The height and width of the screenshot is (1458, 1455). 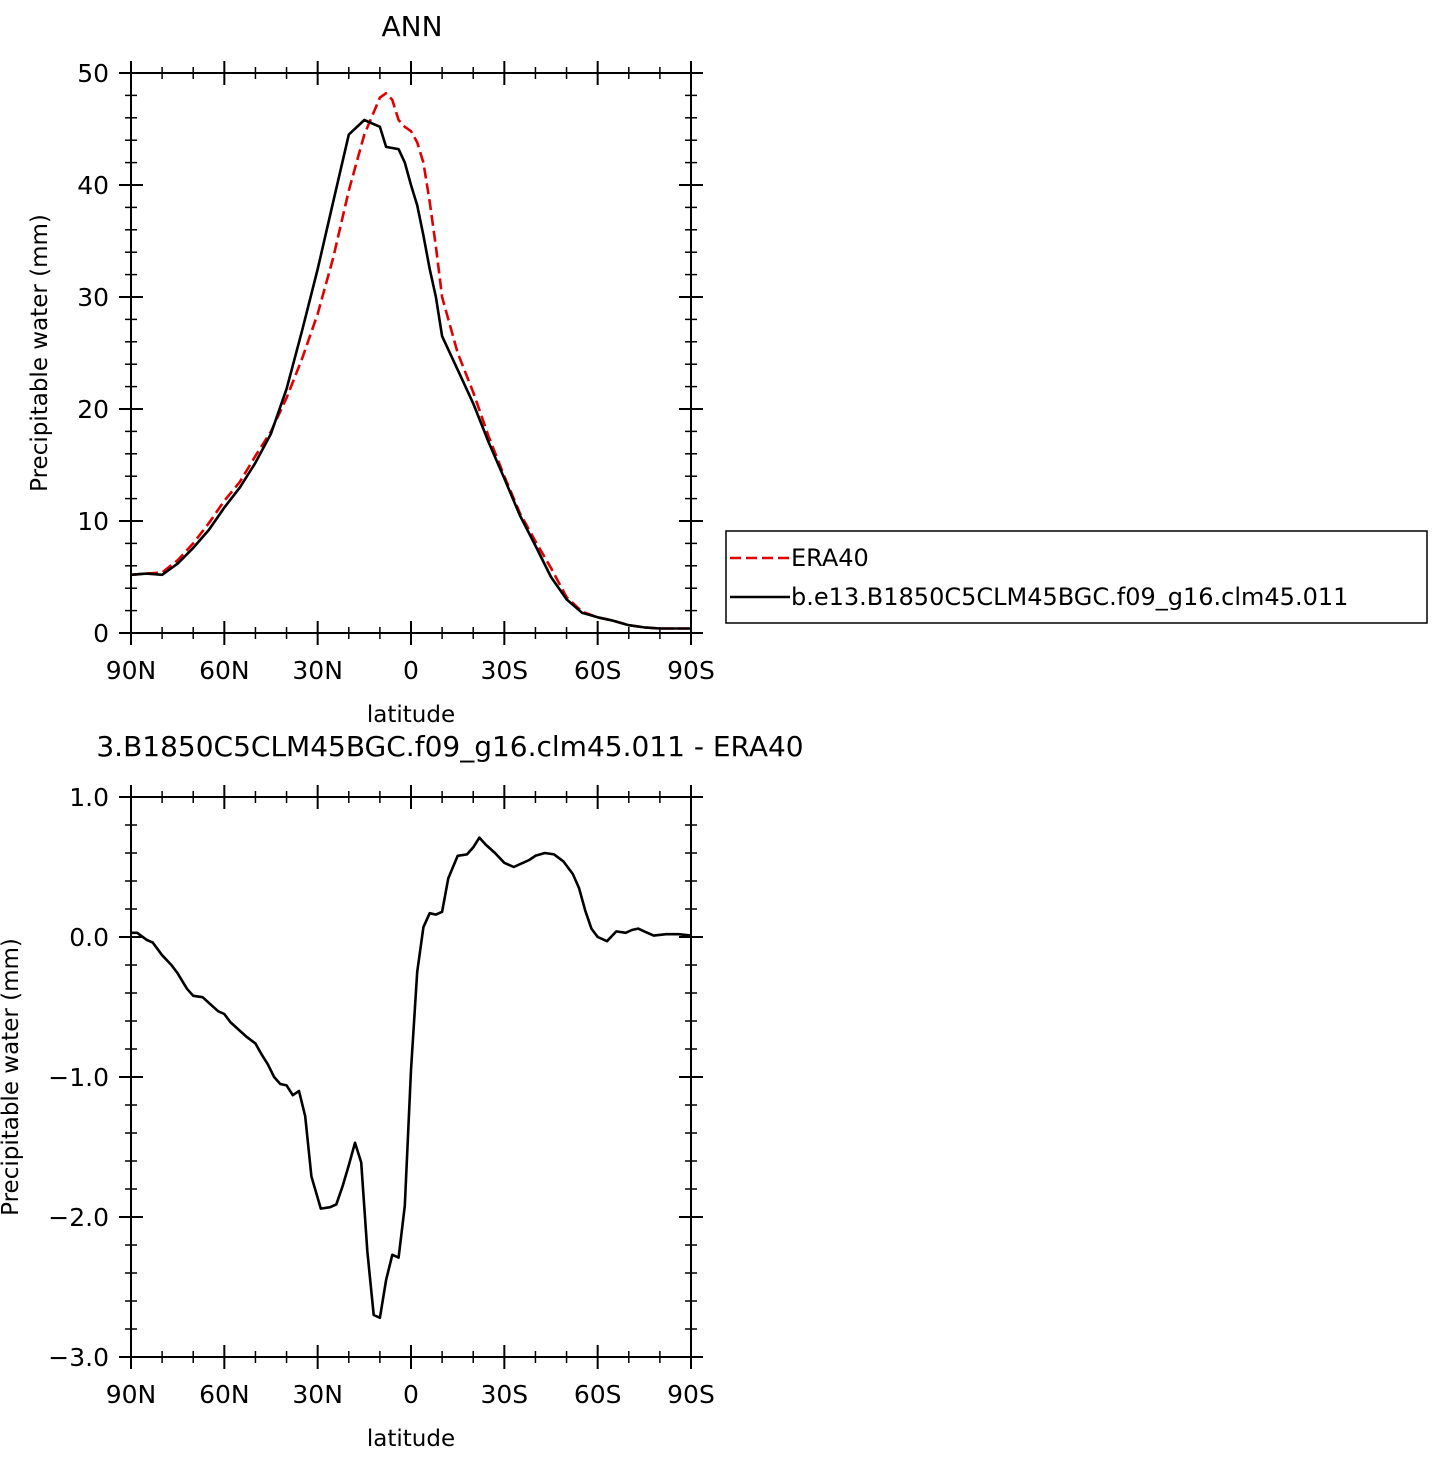 What do you see at coordinates (78, 1357) in the screenshot?
I see `y-tick-label: −3.0` at bounding box center [78, 1357].